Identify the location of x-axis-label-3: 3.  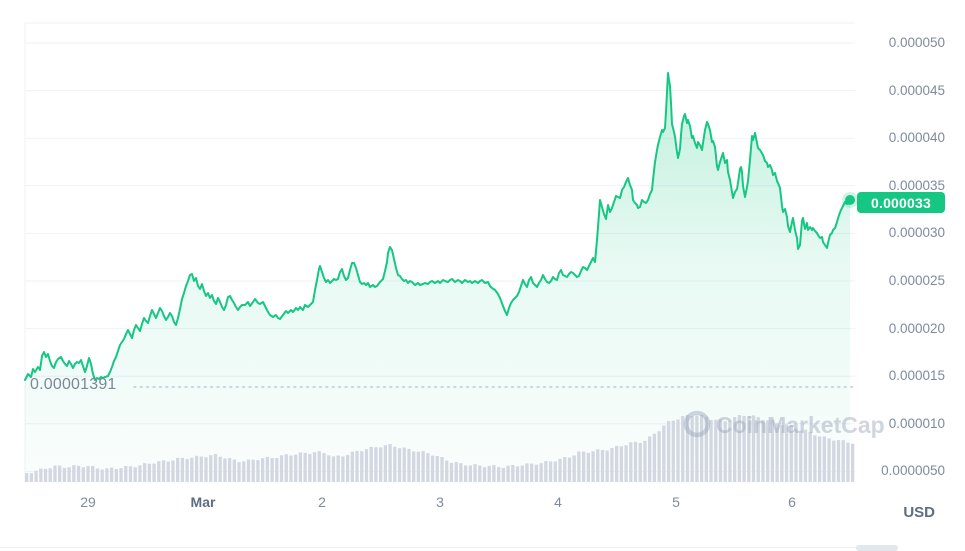
(440, 502).